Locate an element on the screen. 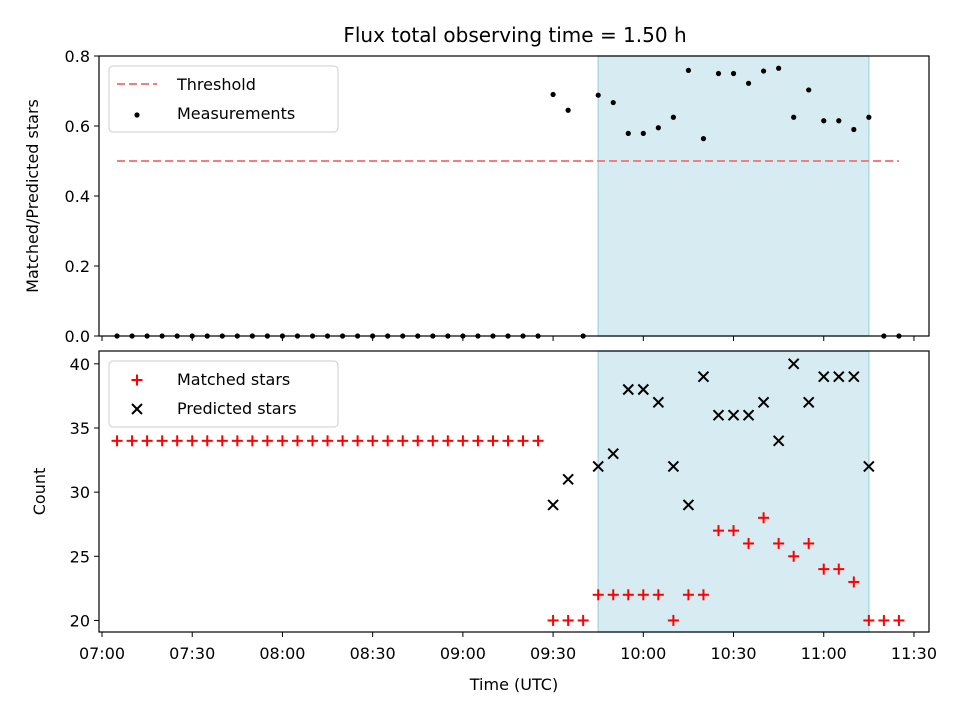 This screenshot has height=720, width=960. legend-label: Predicted stars is located at coordinates (237, 408).